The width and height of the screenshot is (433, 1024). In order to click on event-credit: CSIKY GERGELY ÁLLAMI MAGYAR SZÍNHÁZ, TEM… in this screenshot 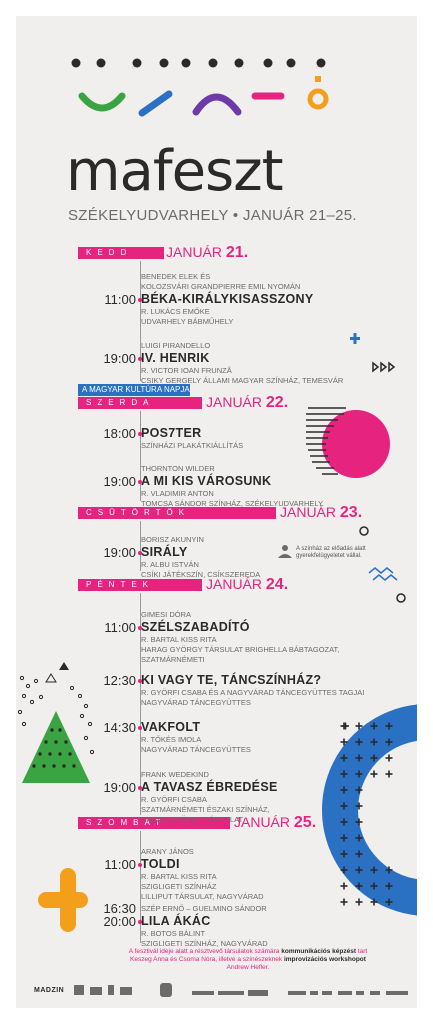, I will do `click(242, 380)`.